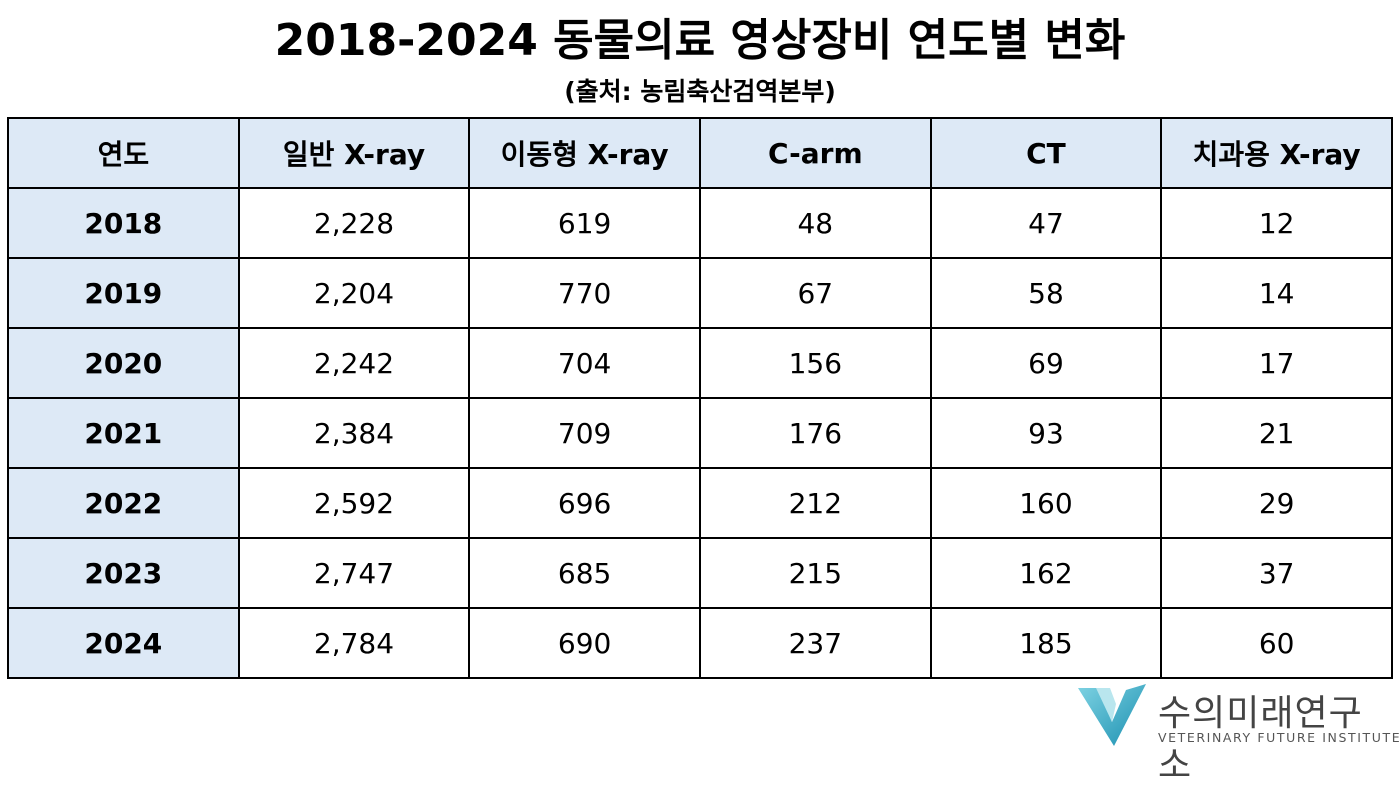  Describe the element at coordinates (1276, 643) in the screenshot. I see `value-cell: 60` at that location.